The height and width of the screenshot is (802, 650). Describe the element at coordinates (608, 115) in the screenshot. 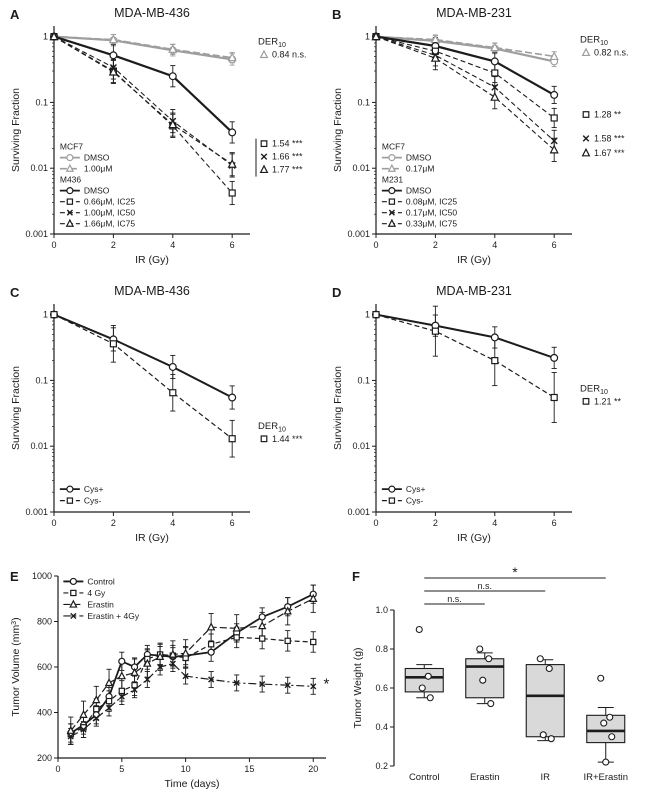

I see `der-value: 1.28 **` at that location.